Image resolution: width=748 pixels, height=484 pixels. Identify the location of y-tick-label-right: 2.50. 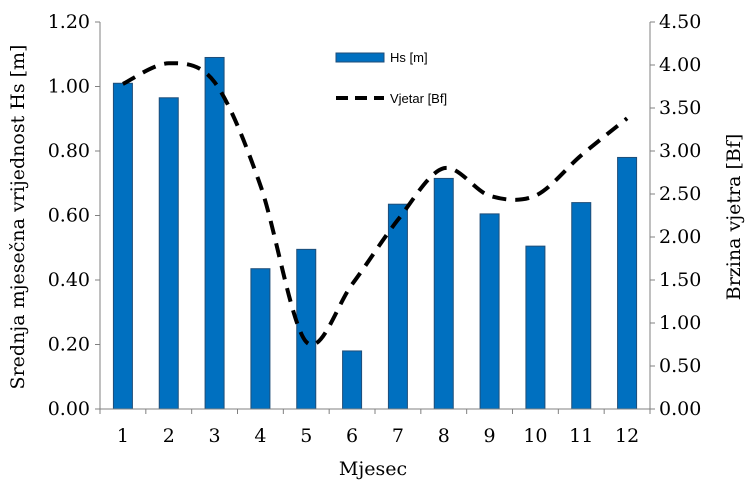
(680, 194).